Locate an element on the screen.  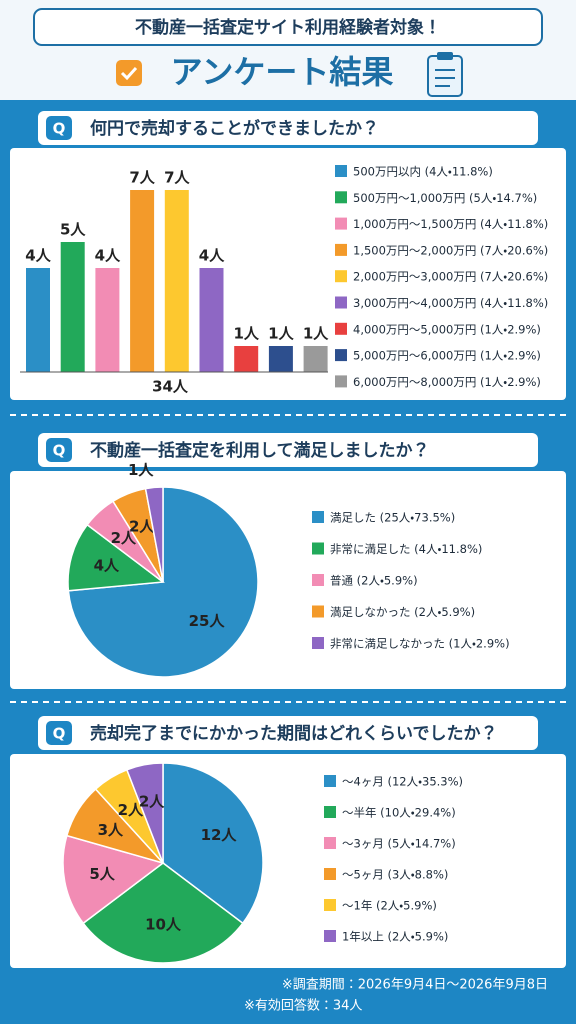
subtitle: 不動産一括査定サイト利用経験者対象！ is located at coordinates (288, 27).